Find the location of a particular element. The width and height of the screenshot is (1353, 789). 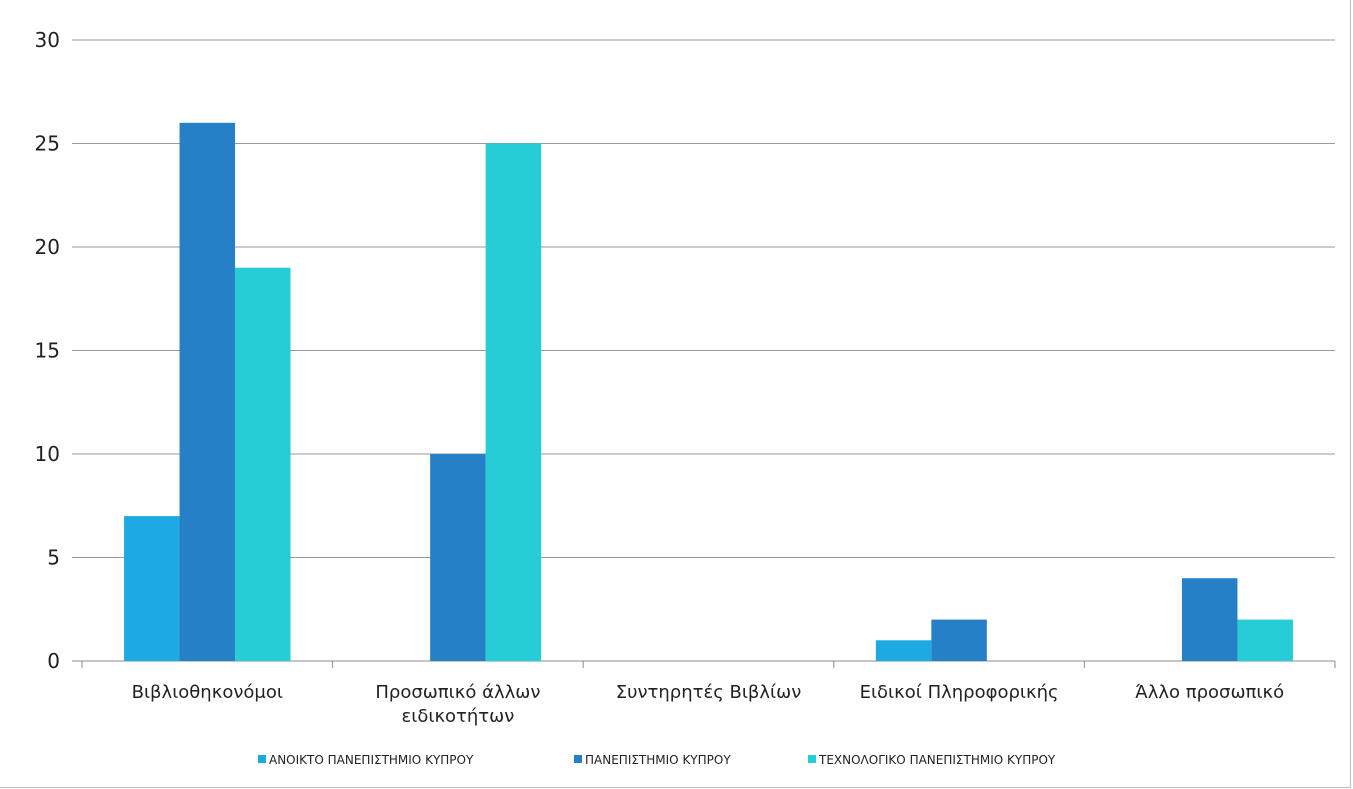

legend-label: ΤΕΧΝΟΛΟΓΙΚΟ ΠΑΝΕΠΙΣΤΗΜΙΟ ΚΥΠΡΟΥ is located at coordinates (937, 760).